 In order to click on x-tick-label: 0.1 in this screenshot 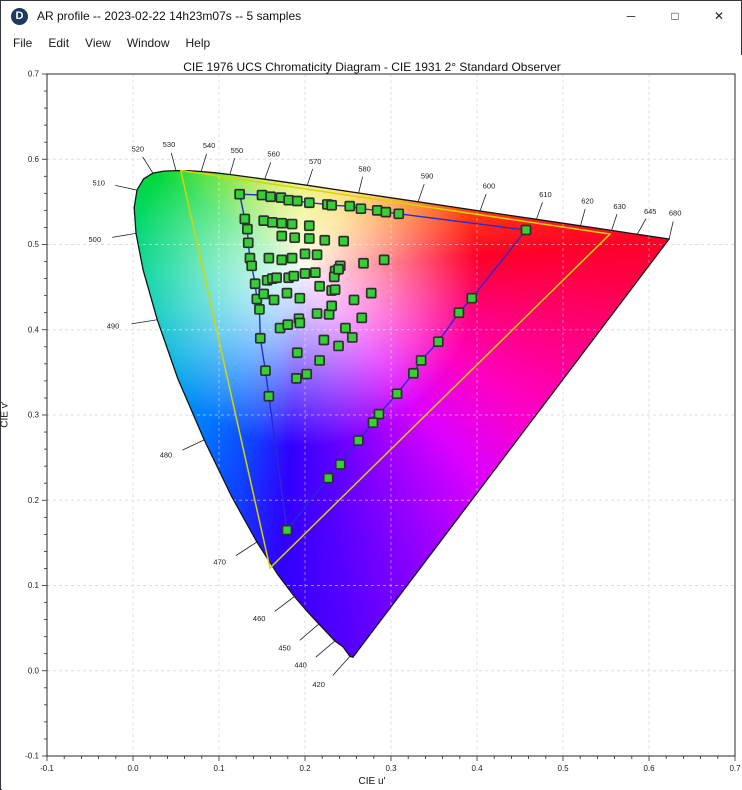, I will do `click(219, 768)`.